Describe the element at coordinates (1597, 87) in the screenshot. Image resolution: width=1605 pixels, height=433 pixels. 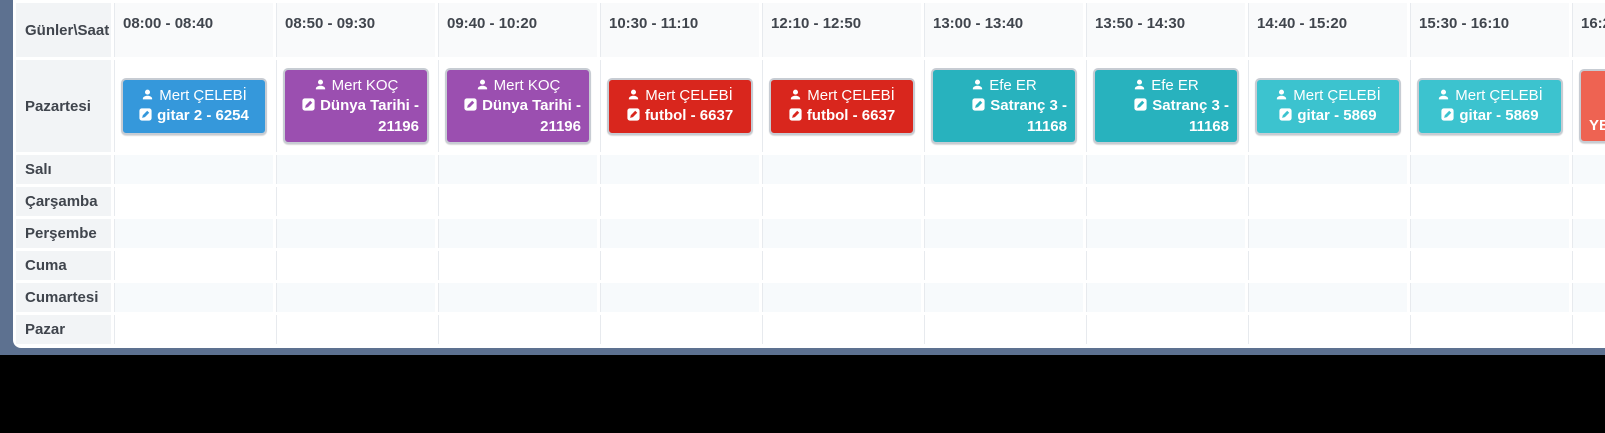
I see `event-teacher` at that location.